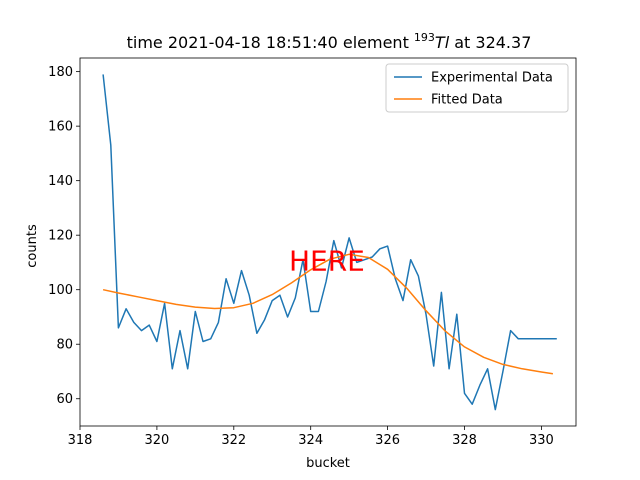 The image size is (640, 480). I want to click on x-tick-label: 328, so click(464, 440).